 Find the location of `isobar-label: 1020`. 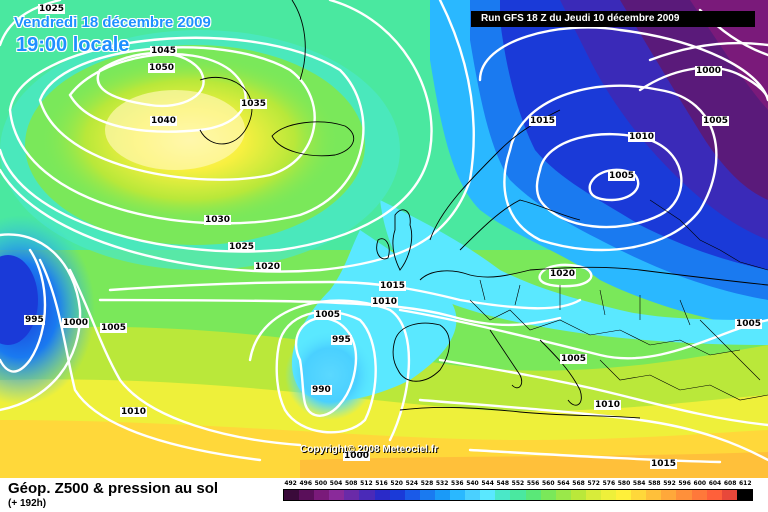

isobar-label: 1020 is located at coordinates (268, 267).